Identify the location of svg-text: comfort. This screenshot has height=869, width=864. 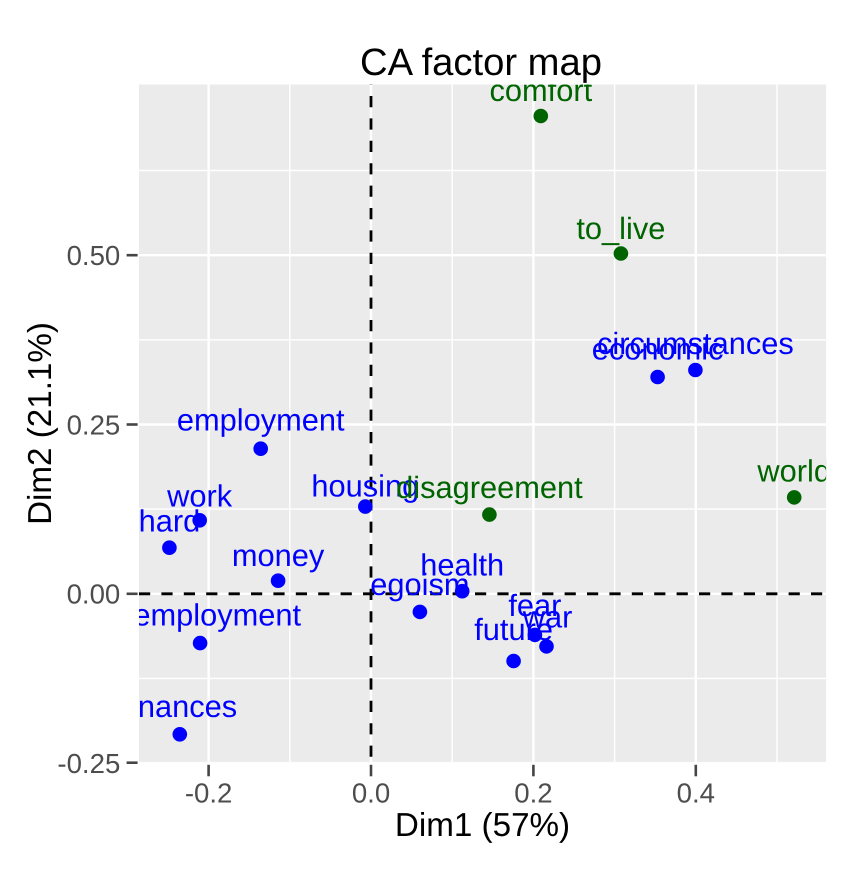
(540, 90).